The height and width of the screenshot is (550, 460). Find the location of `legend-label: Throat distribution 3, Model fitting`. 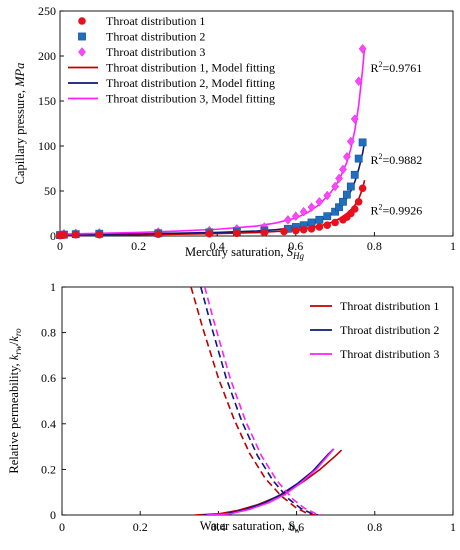

legend-label: Throat distribution 3, Model fitting is located at coordinates (190, 99).